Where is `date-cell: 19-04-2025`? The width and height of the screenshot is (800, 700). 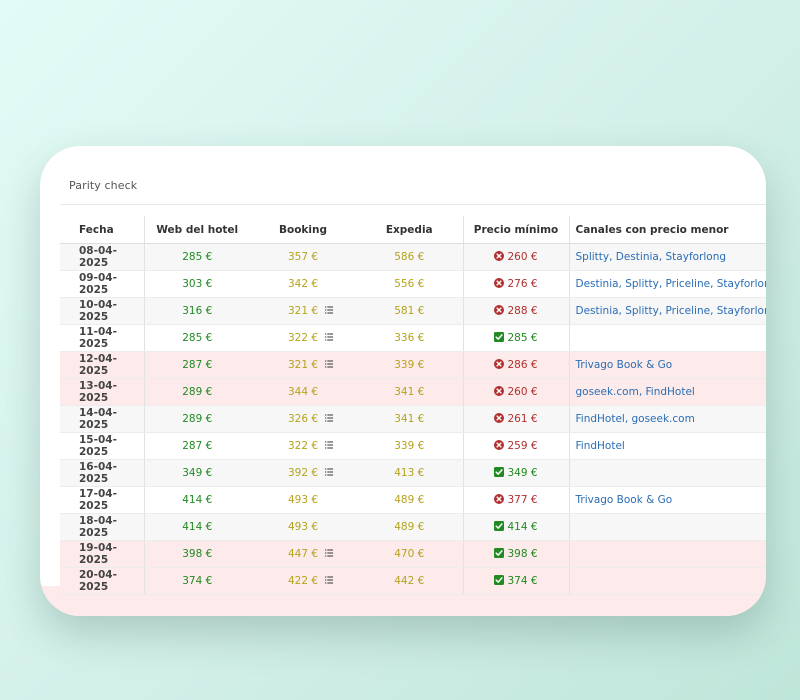 date-cell: 19-04-2025 is located at coordinates (102, 554).